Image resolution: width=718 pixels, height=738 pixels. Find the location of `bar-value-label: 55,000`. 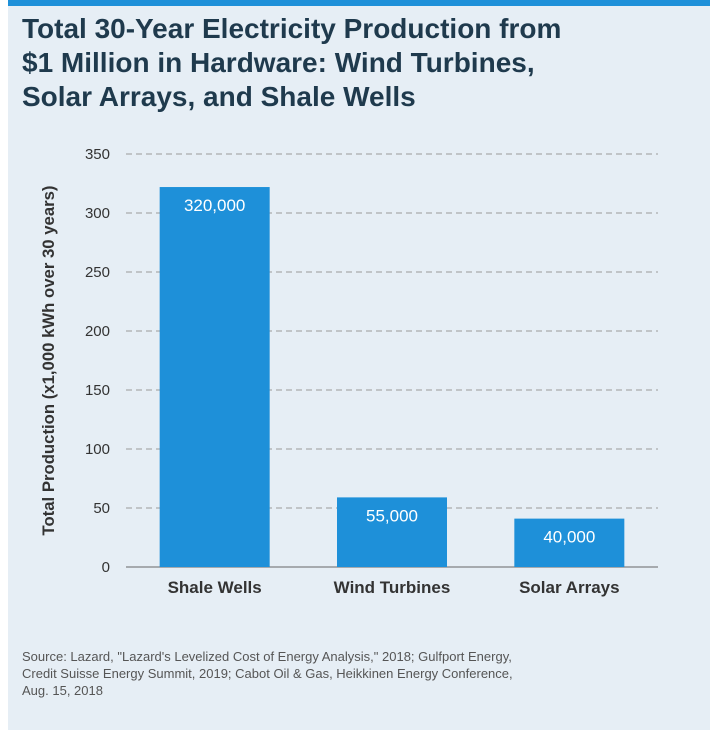

bar-value-label: 55,000 is located at coordinates (392, 515).